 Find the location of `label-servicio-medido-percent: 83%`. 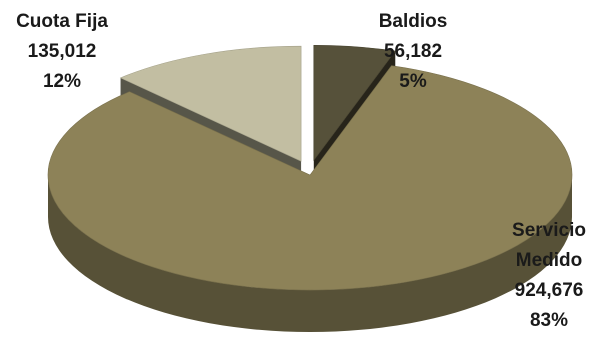

label-servicio-medido-percent: 83% is located at coordinates (549, 320).